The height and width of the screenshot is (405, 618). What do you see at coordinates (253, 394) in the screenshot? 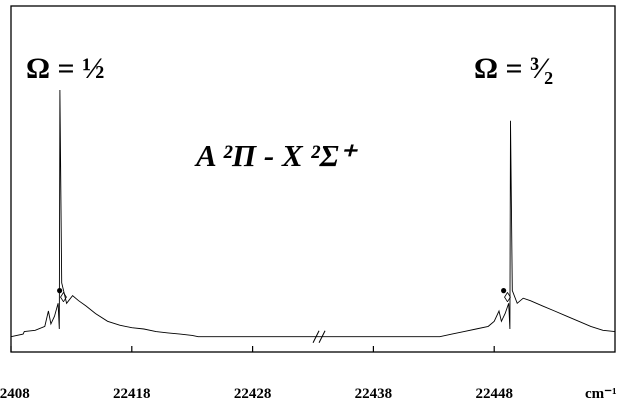
I see `x-tick-label-2: 22428` at bounding box center [253, 394].